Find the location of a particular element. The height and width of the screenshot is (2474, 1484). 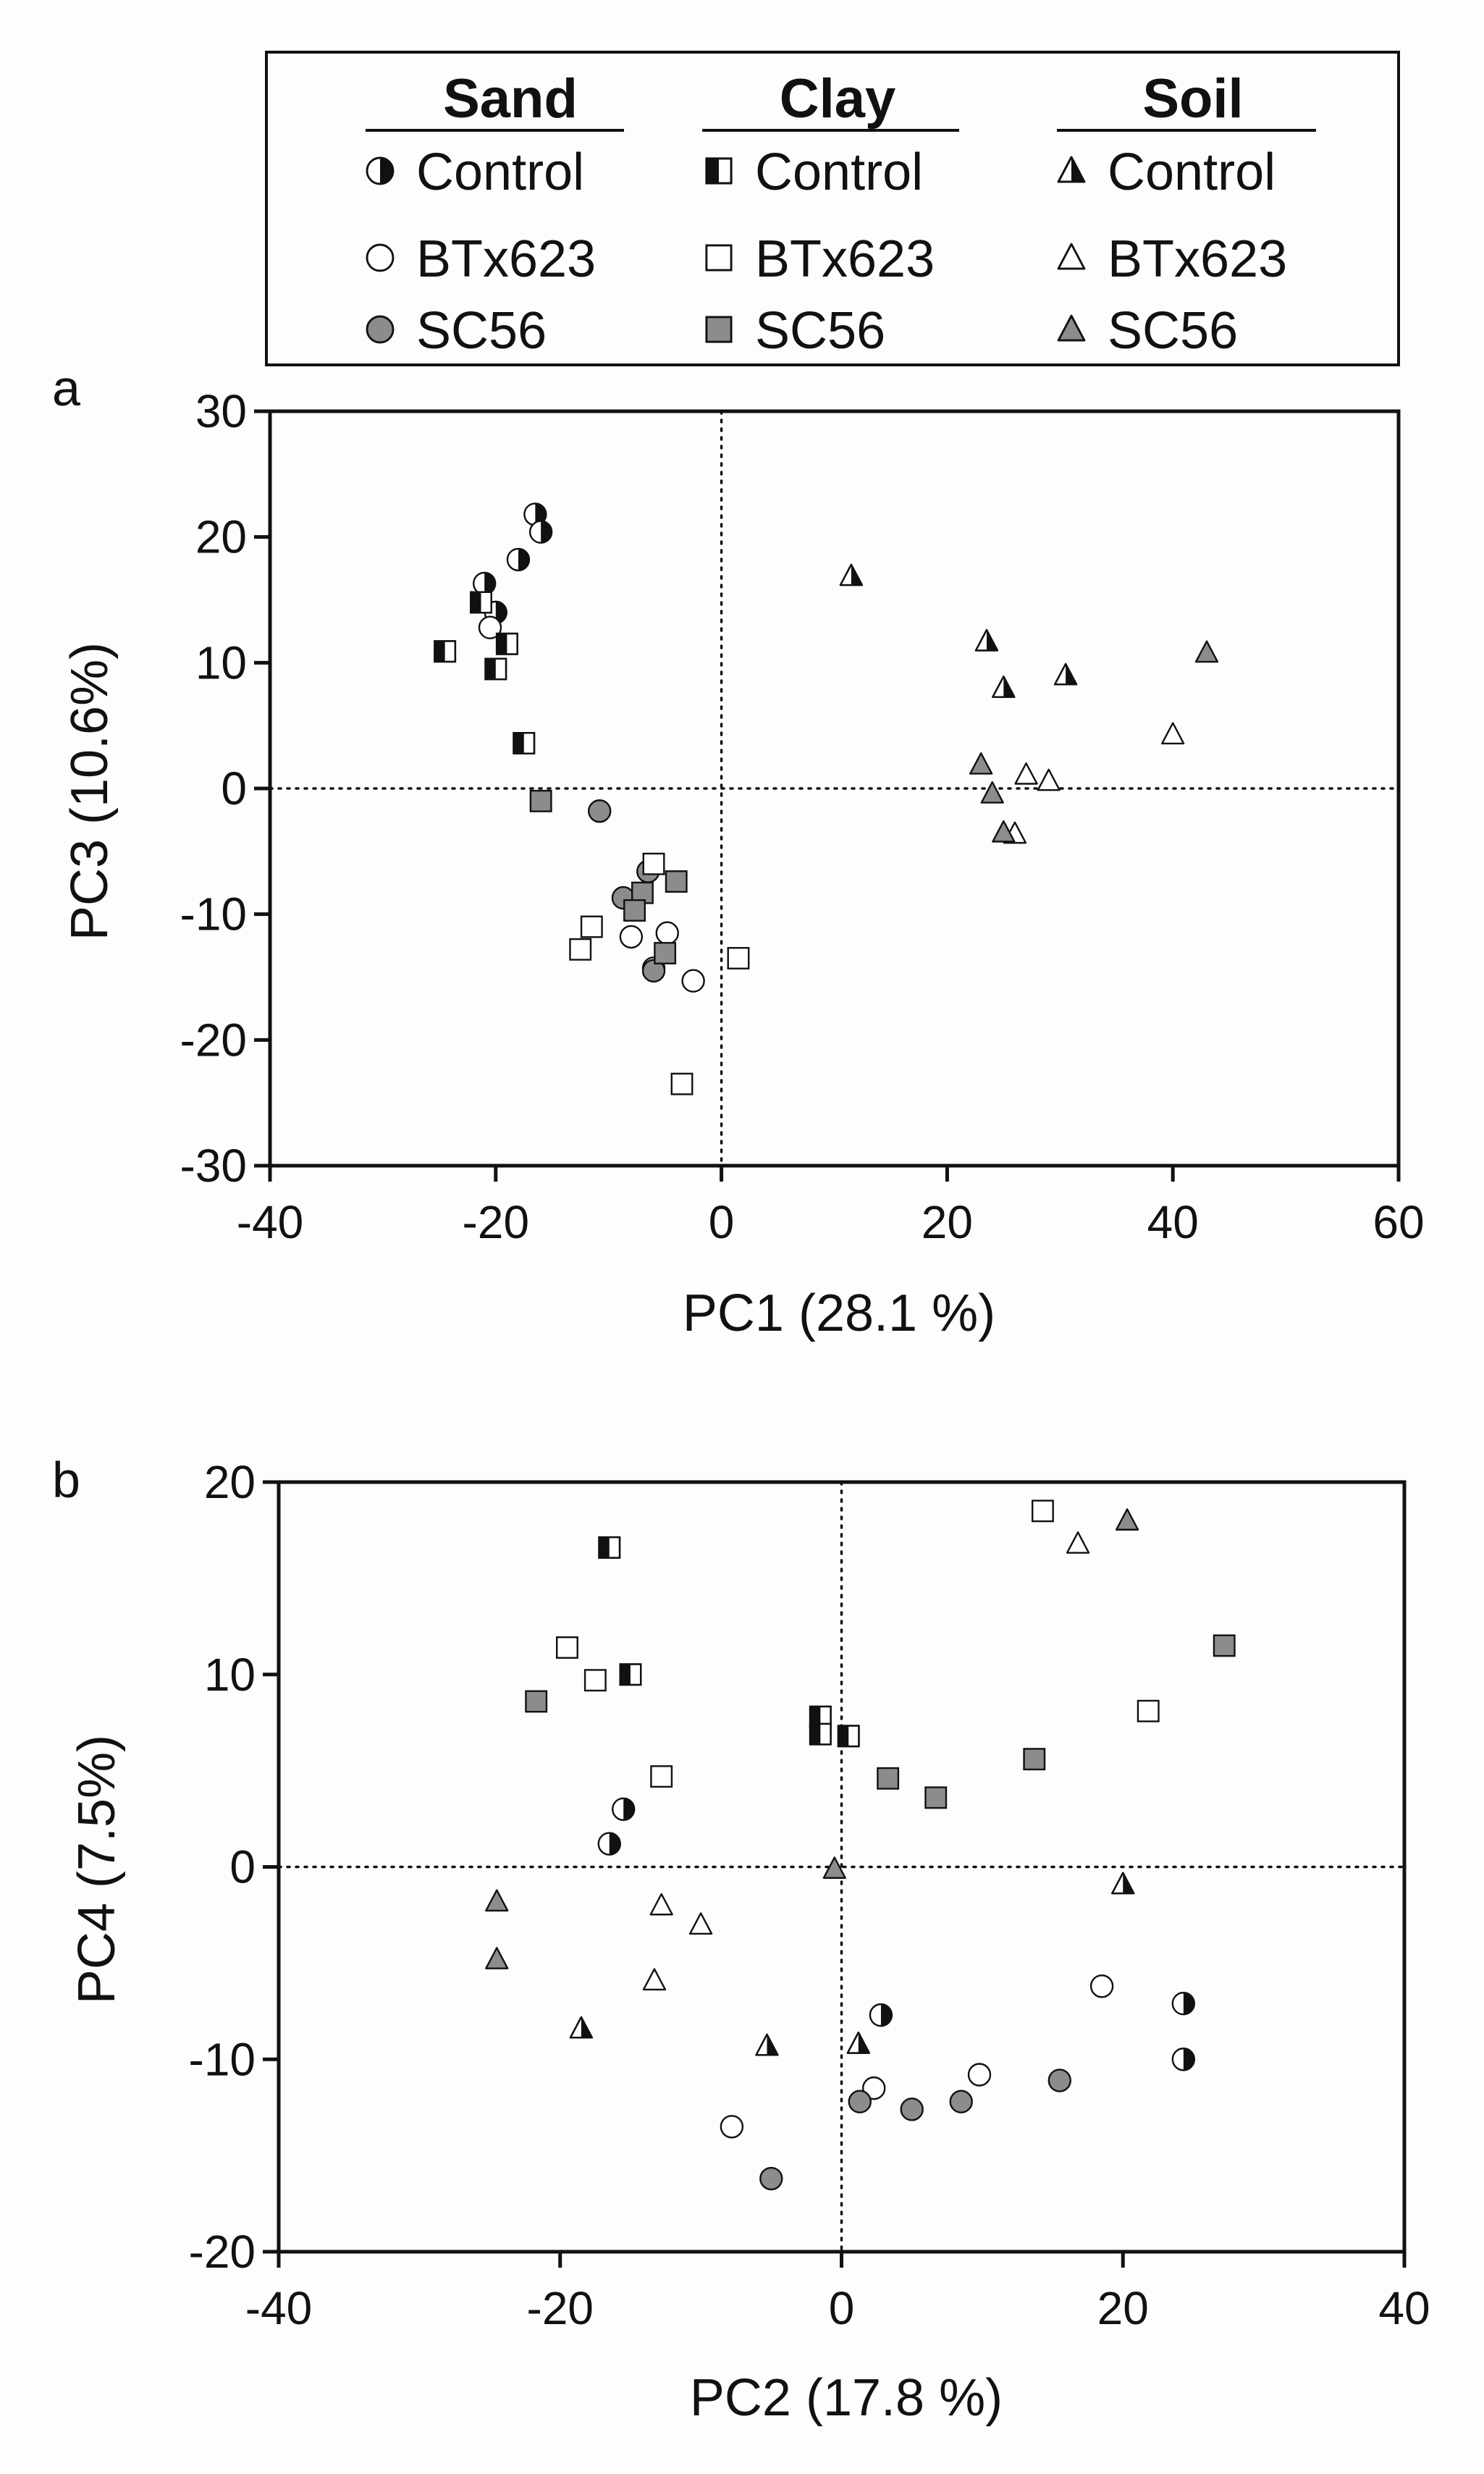

legend-marker-sand-btx623 is located at coordinates (380, 257).